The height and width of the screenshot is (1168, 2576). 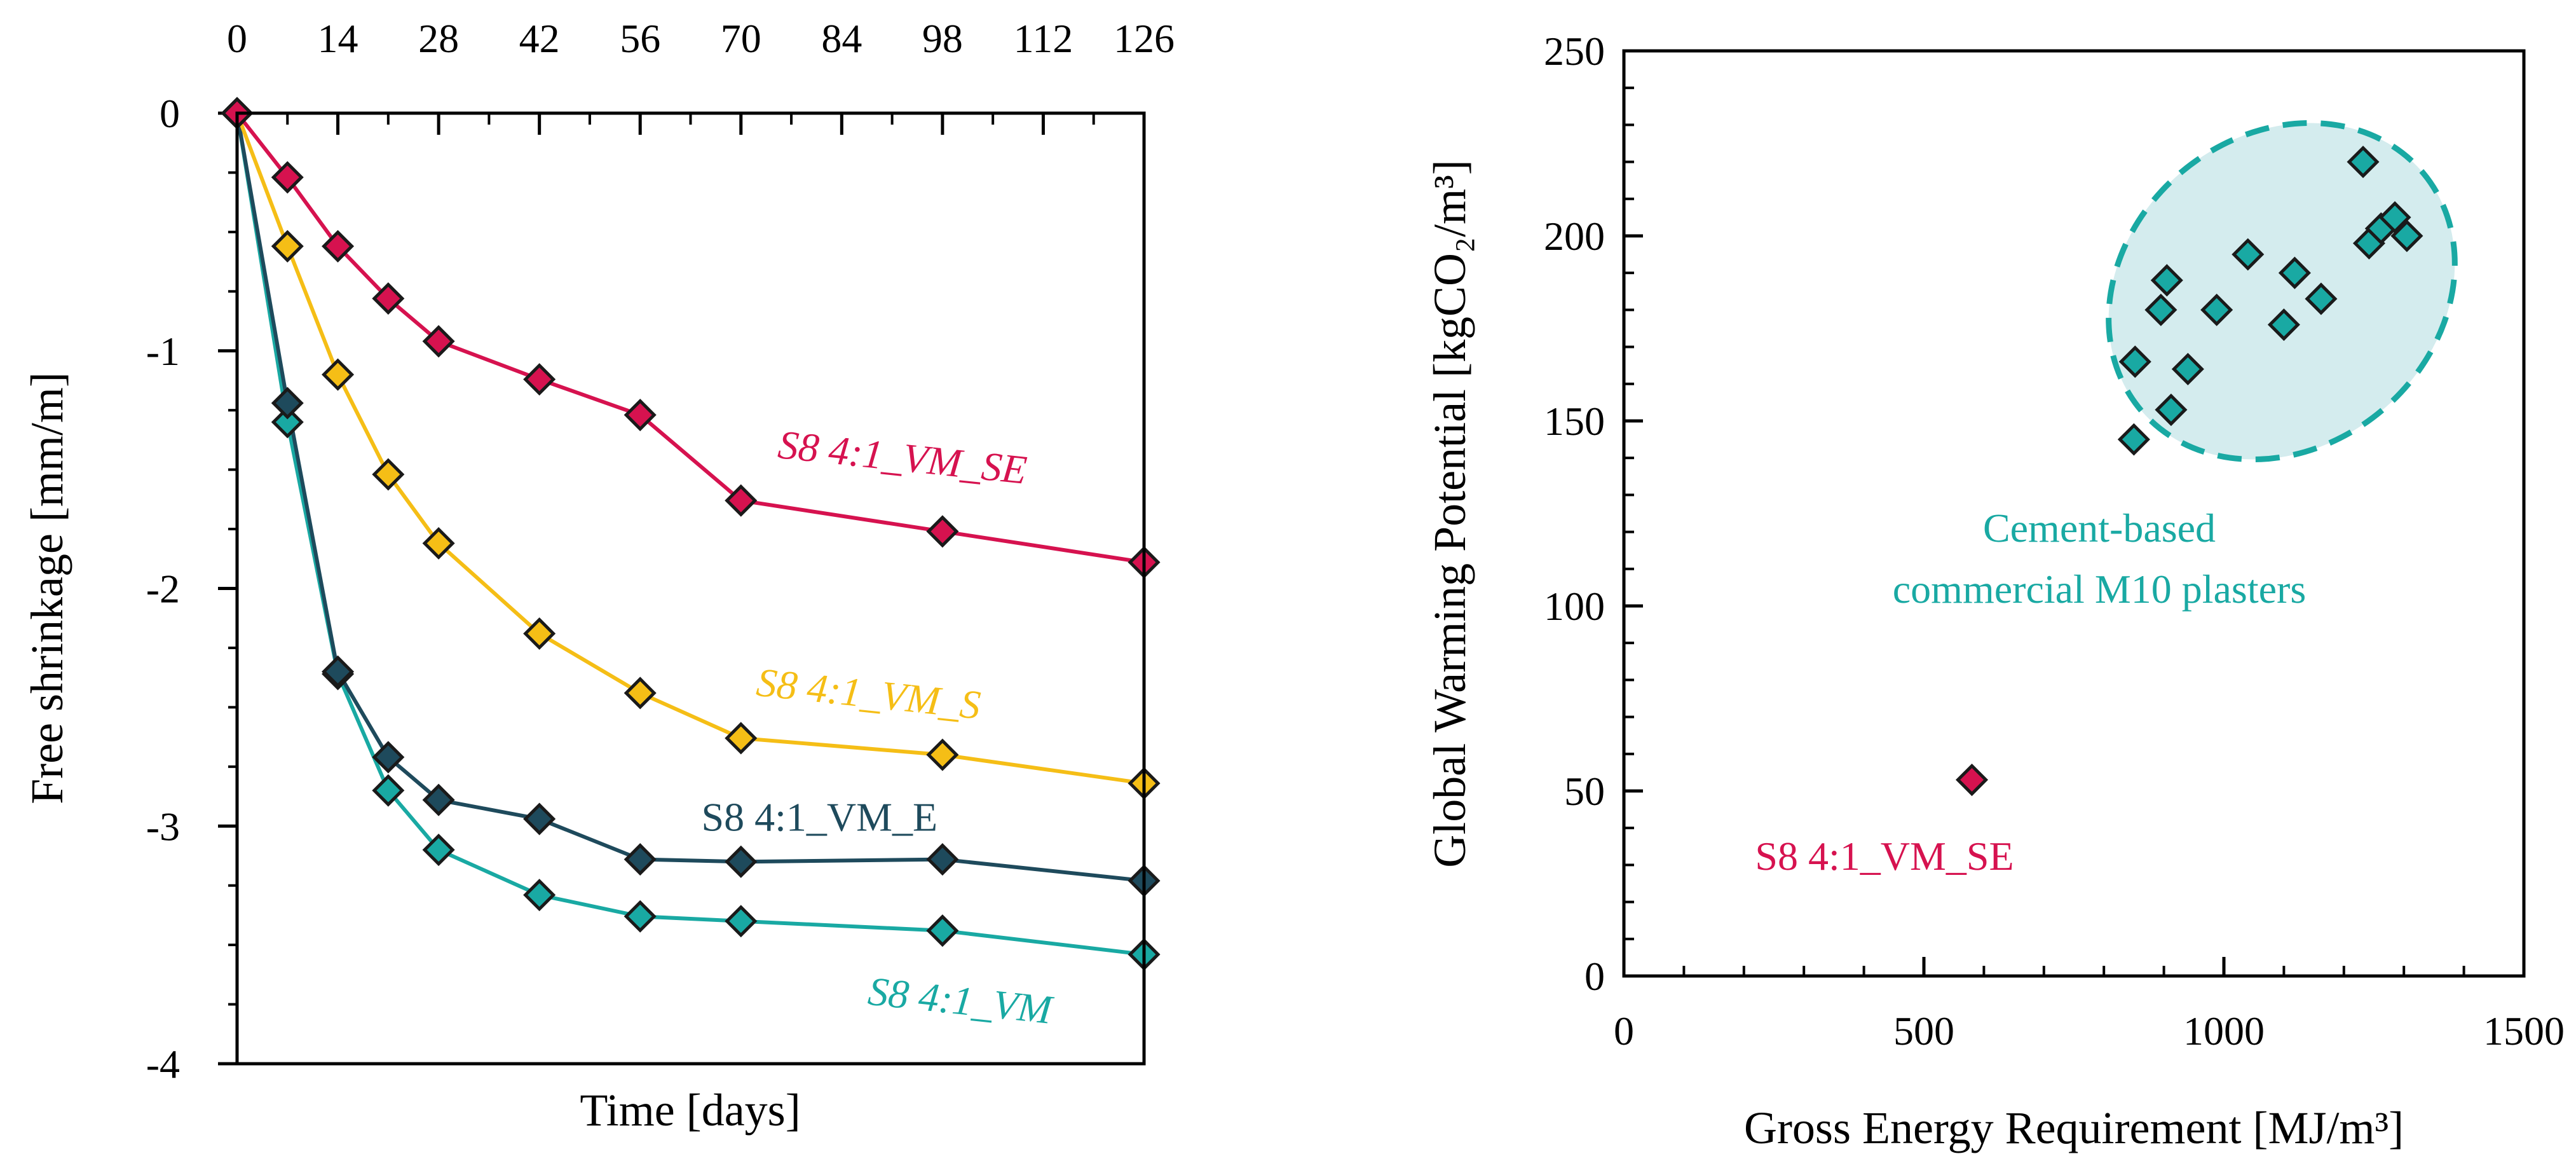 I want to click on shrinkage-x-axis-title: Time [days], so click(x=690, y=1110).